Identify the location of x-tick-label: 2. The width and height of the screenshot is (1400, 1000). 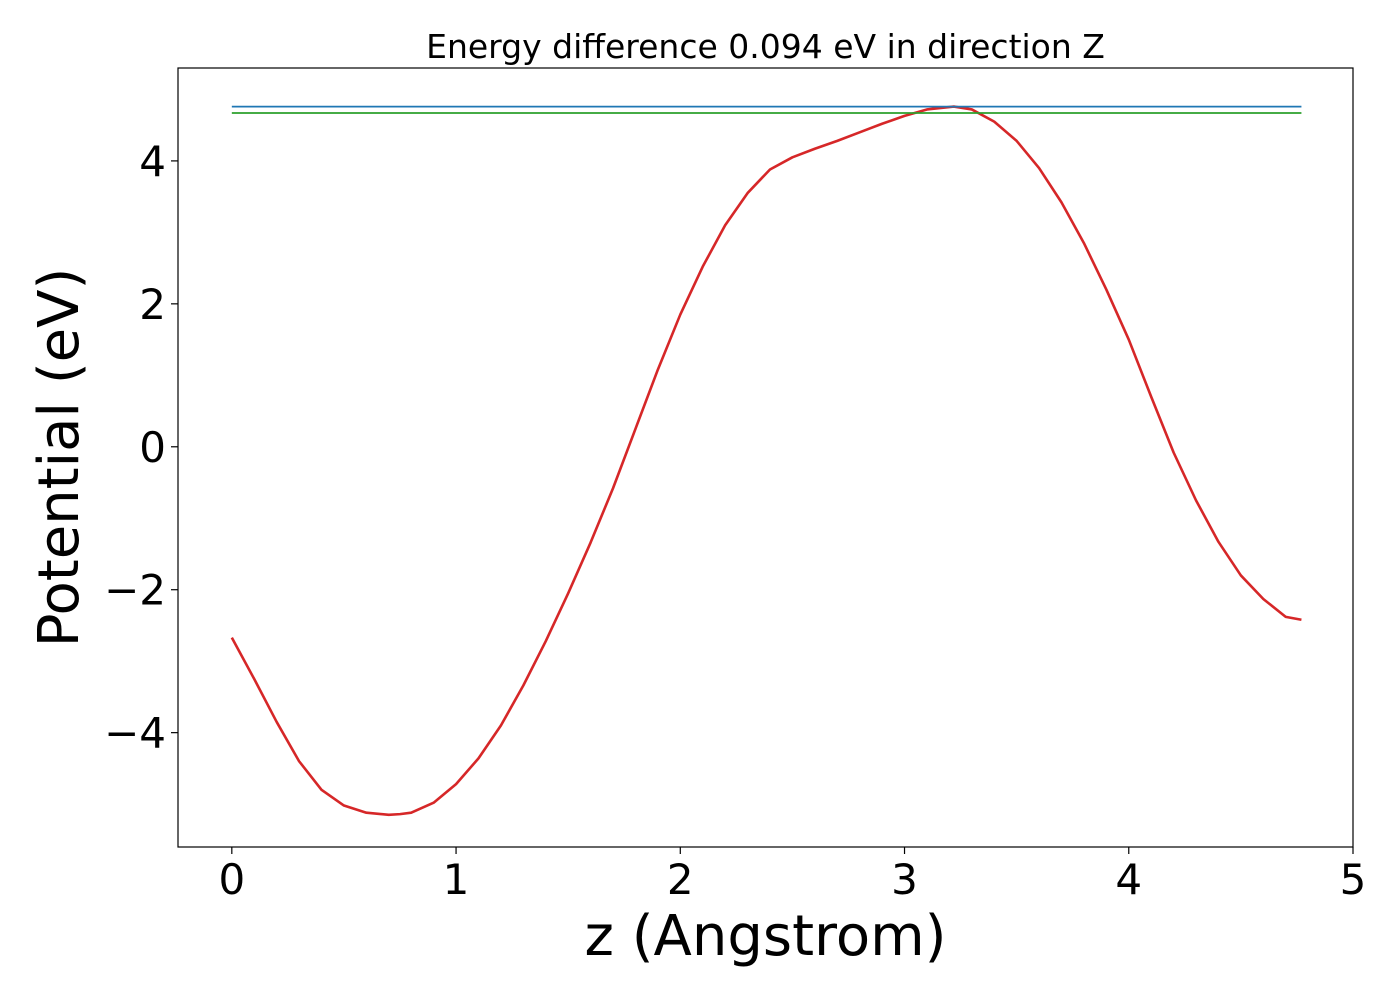
(680, 879).